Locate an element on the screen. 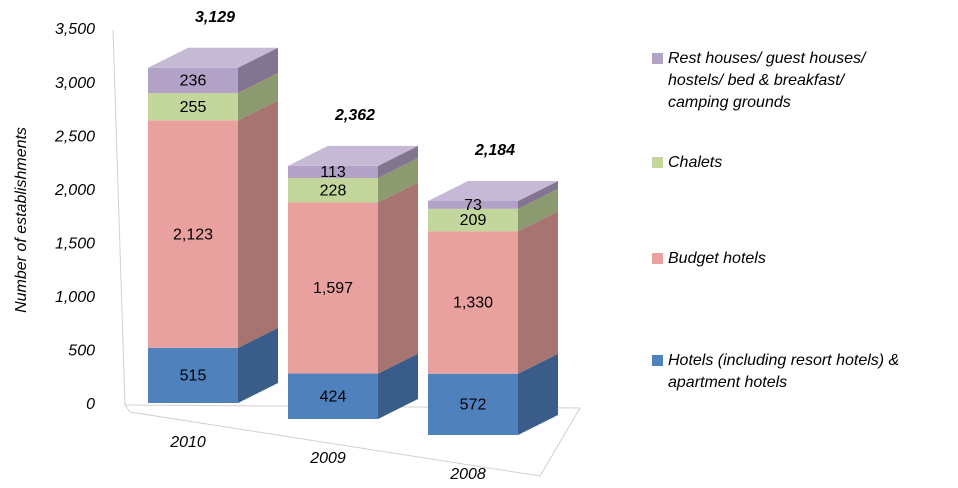 The height and width of the screenshot is (488, 958). value-label: 255 is located at coordinates (193, 107).